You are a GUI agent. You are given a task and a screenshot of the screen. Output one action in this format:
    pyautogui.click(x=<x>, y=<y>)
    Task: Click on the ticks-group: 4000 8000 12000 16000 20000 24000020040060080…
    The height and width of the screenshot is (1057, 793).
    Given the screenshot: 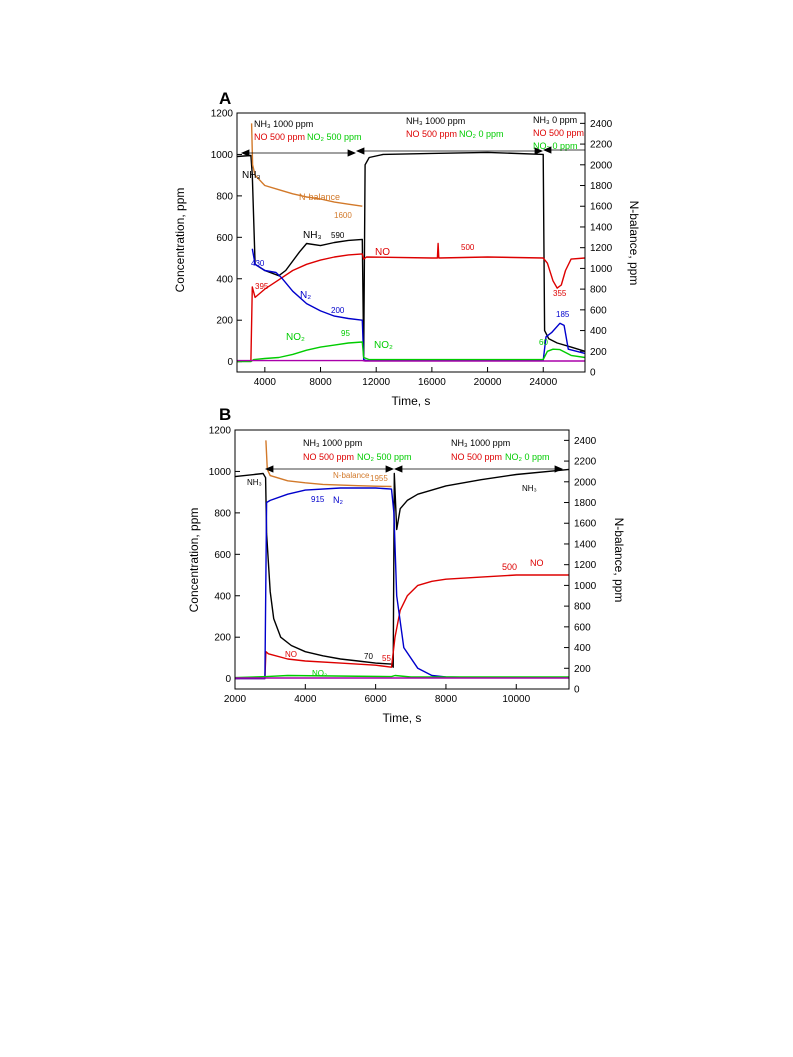 What is the action you would take?
    pyautogui.click(x=412, y=249)
    